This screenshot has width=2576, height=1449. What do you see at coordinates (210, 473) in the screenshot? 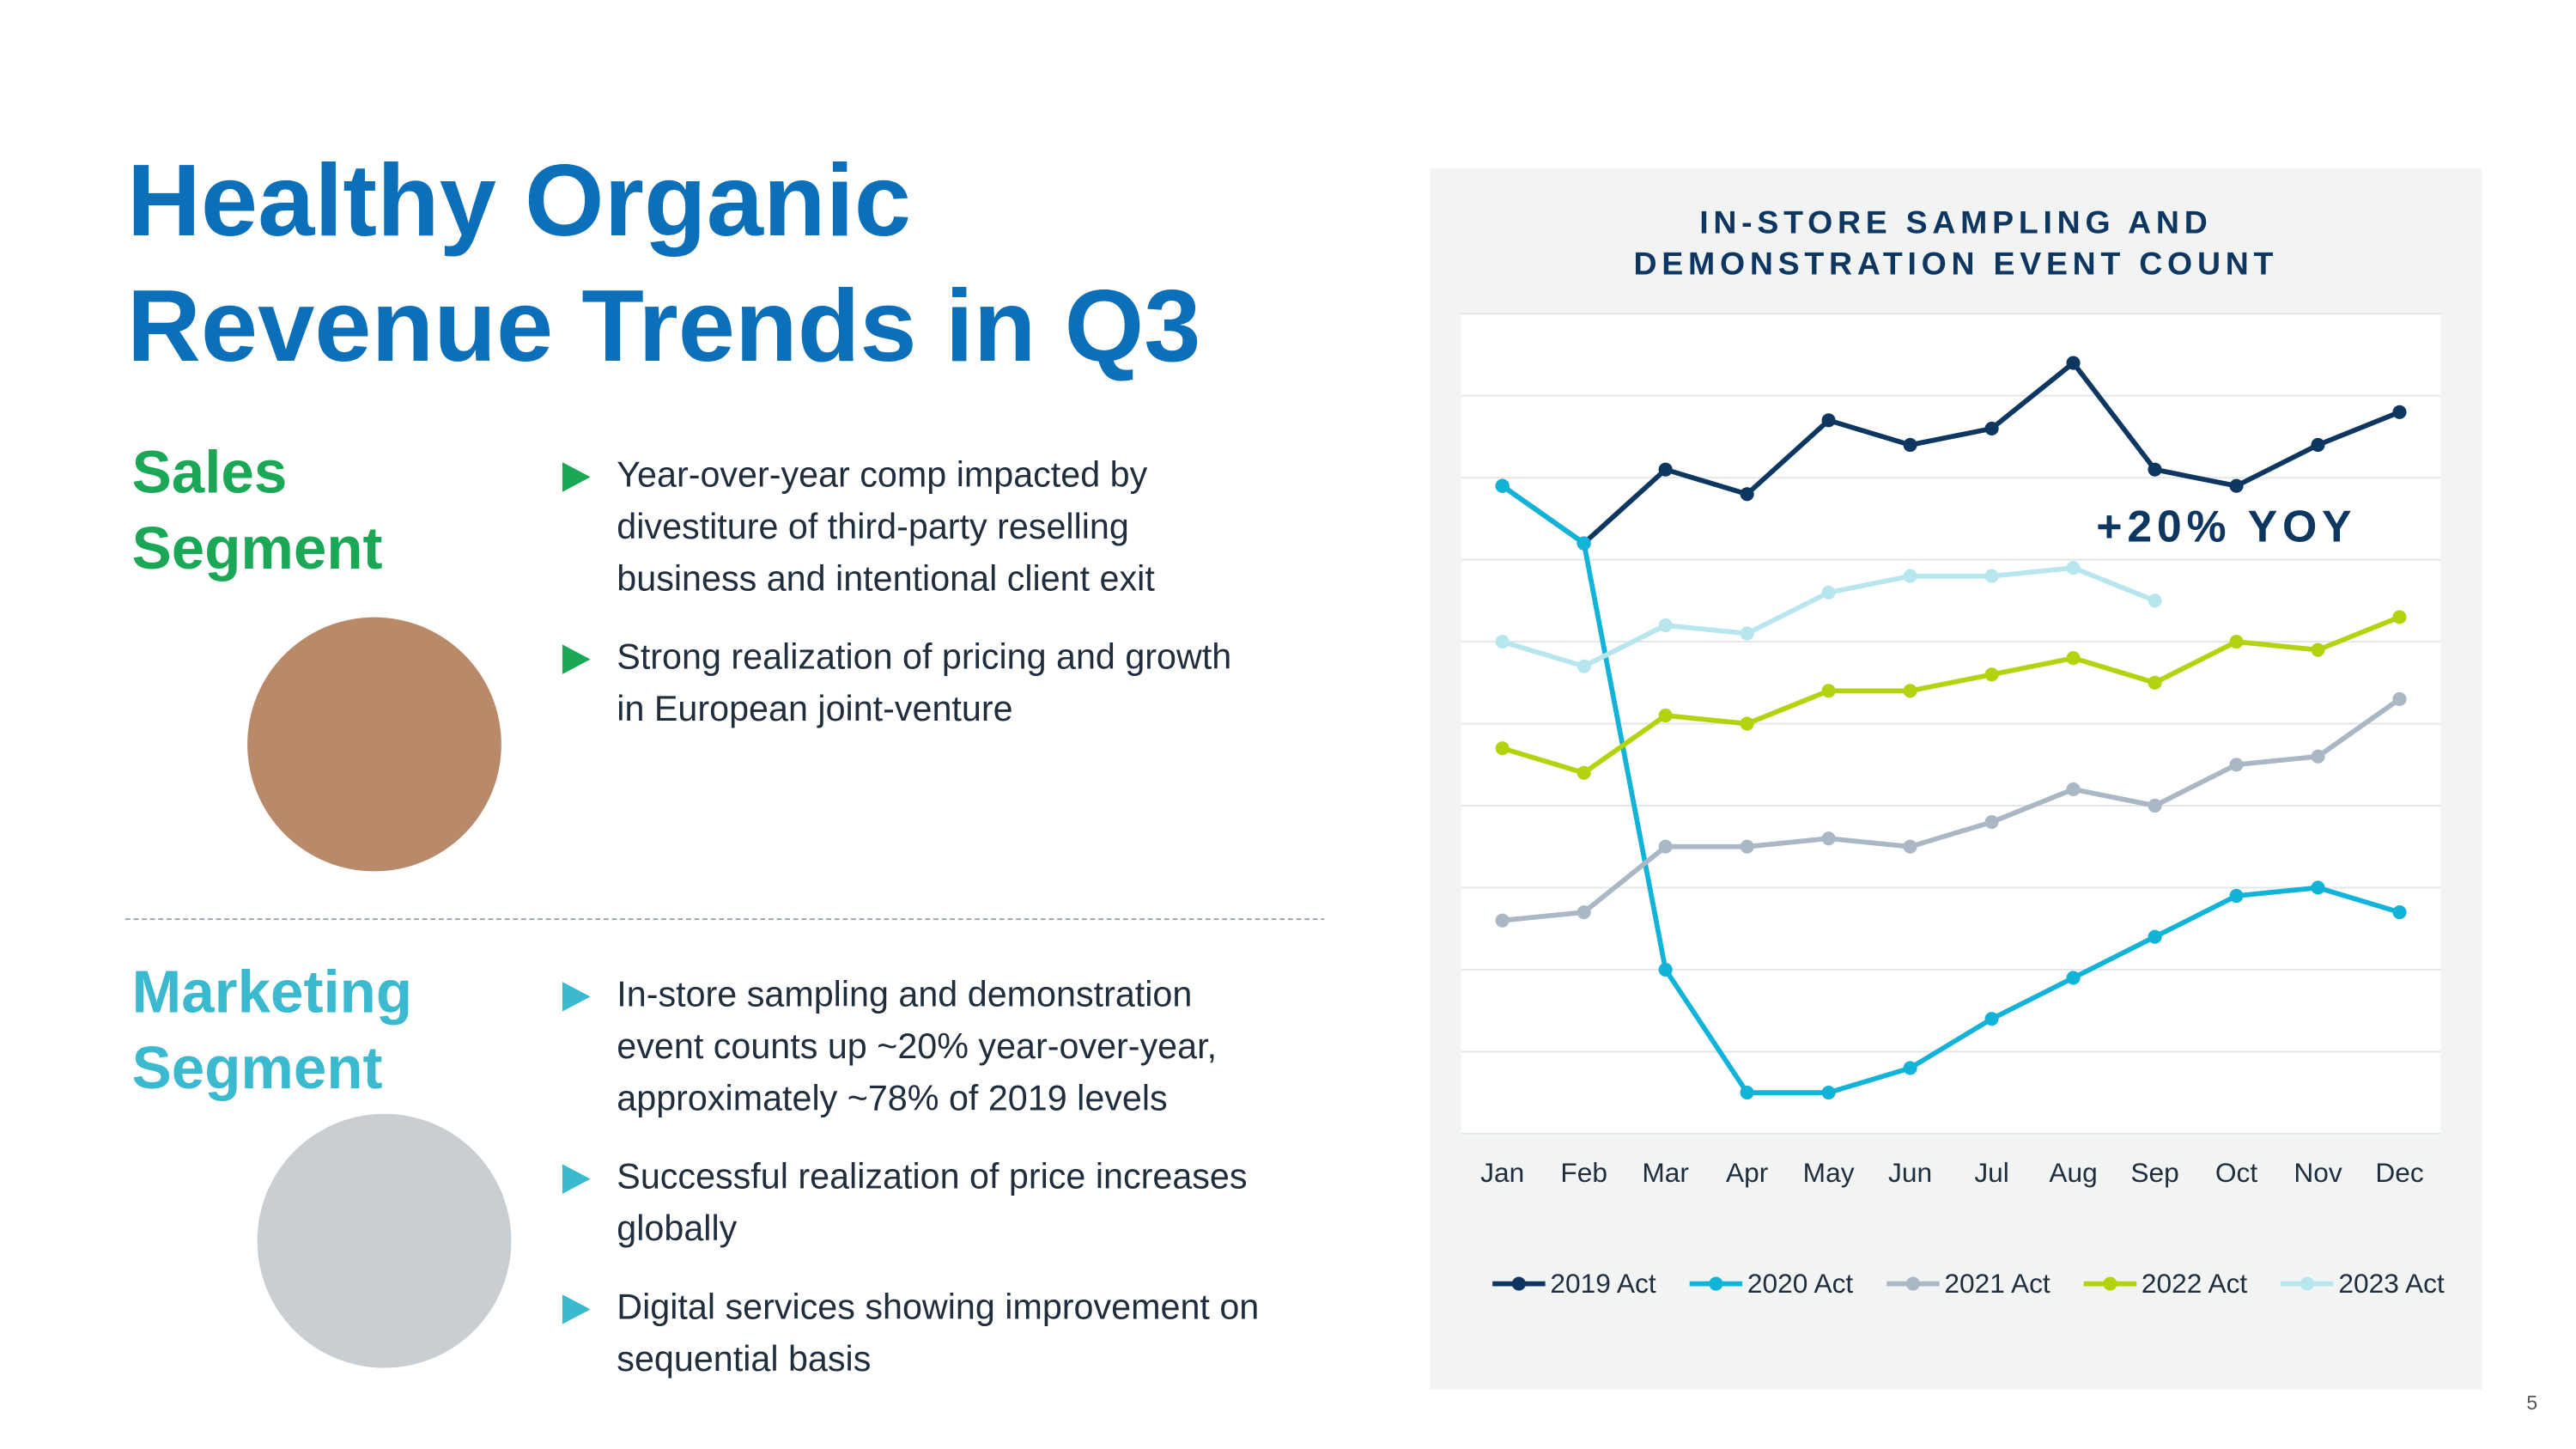
I see `section-heading: Sales` at bounding box center [210, 473].